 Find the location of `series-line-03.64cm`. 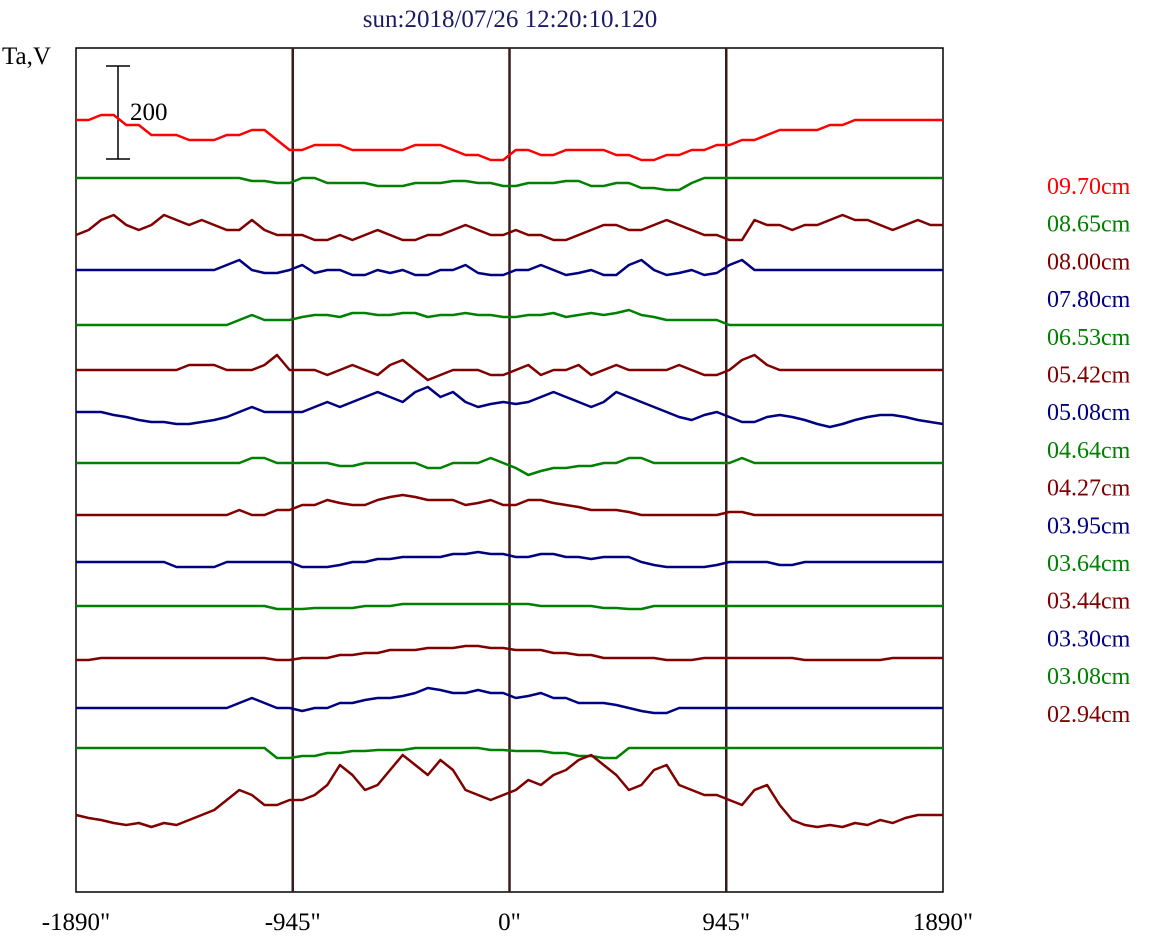

series-line-03.64cm is located at coordinates (509, 606).